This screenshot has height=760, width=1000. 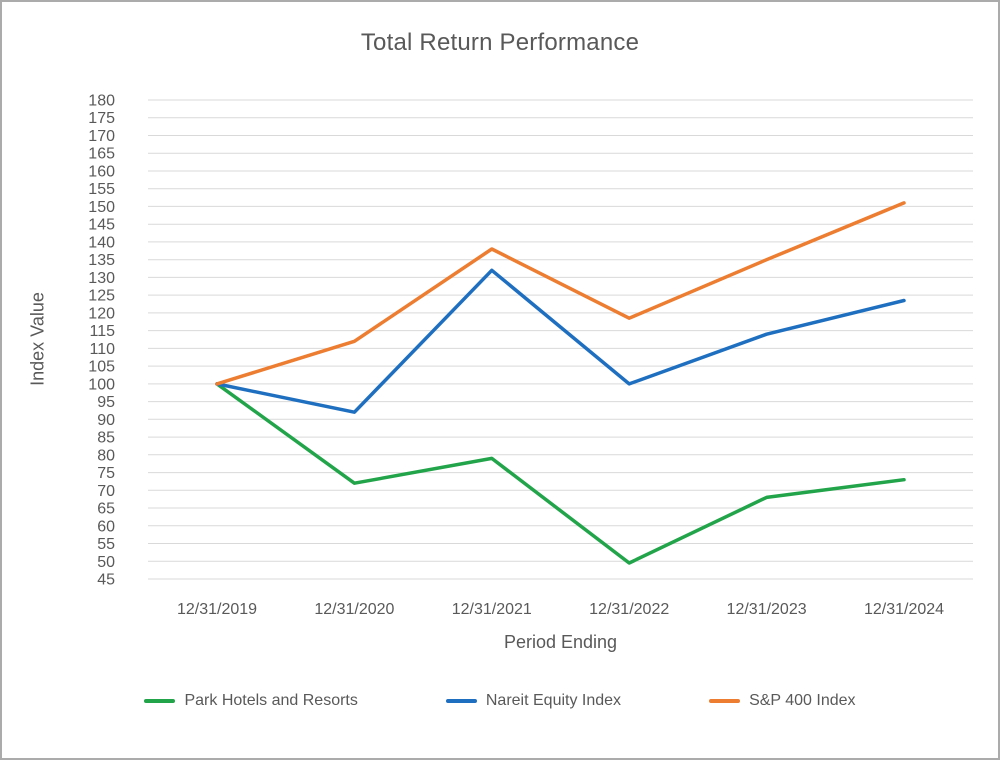 I want to click on y-tick-label: 135, so click(x=101, y=260).